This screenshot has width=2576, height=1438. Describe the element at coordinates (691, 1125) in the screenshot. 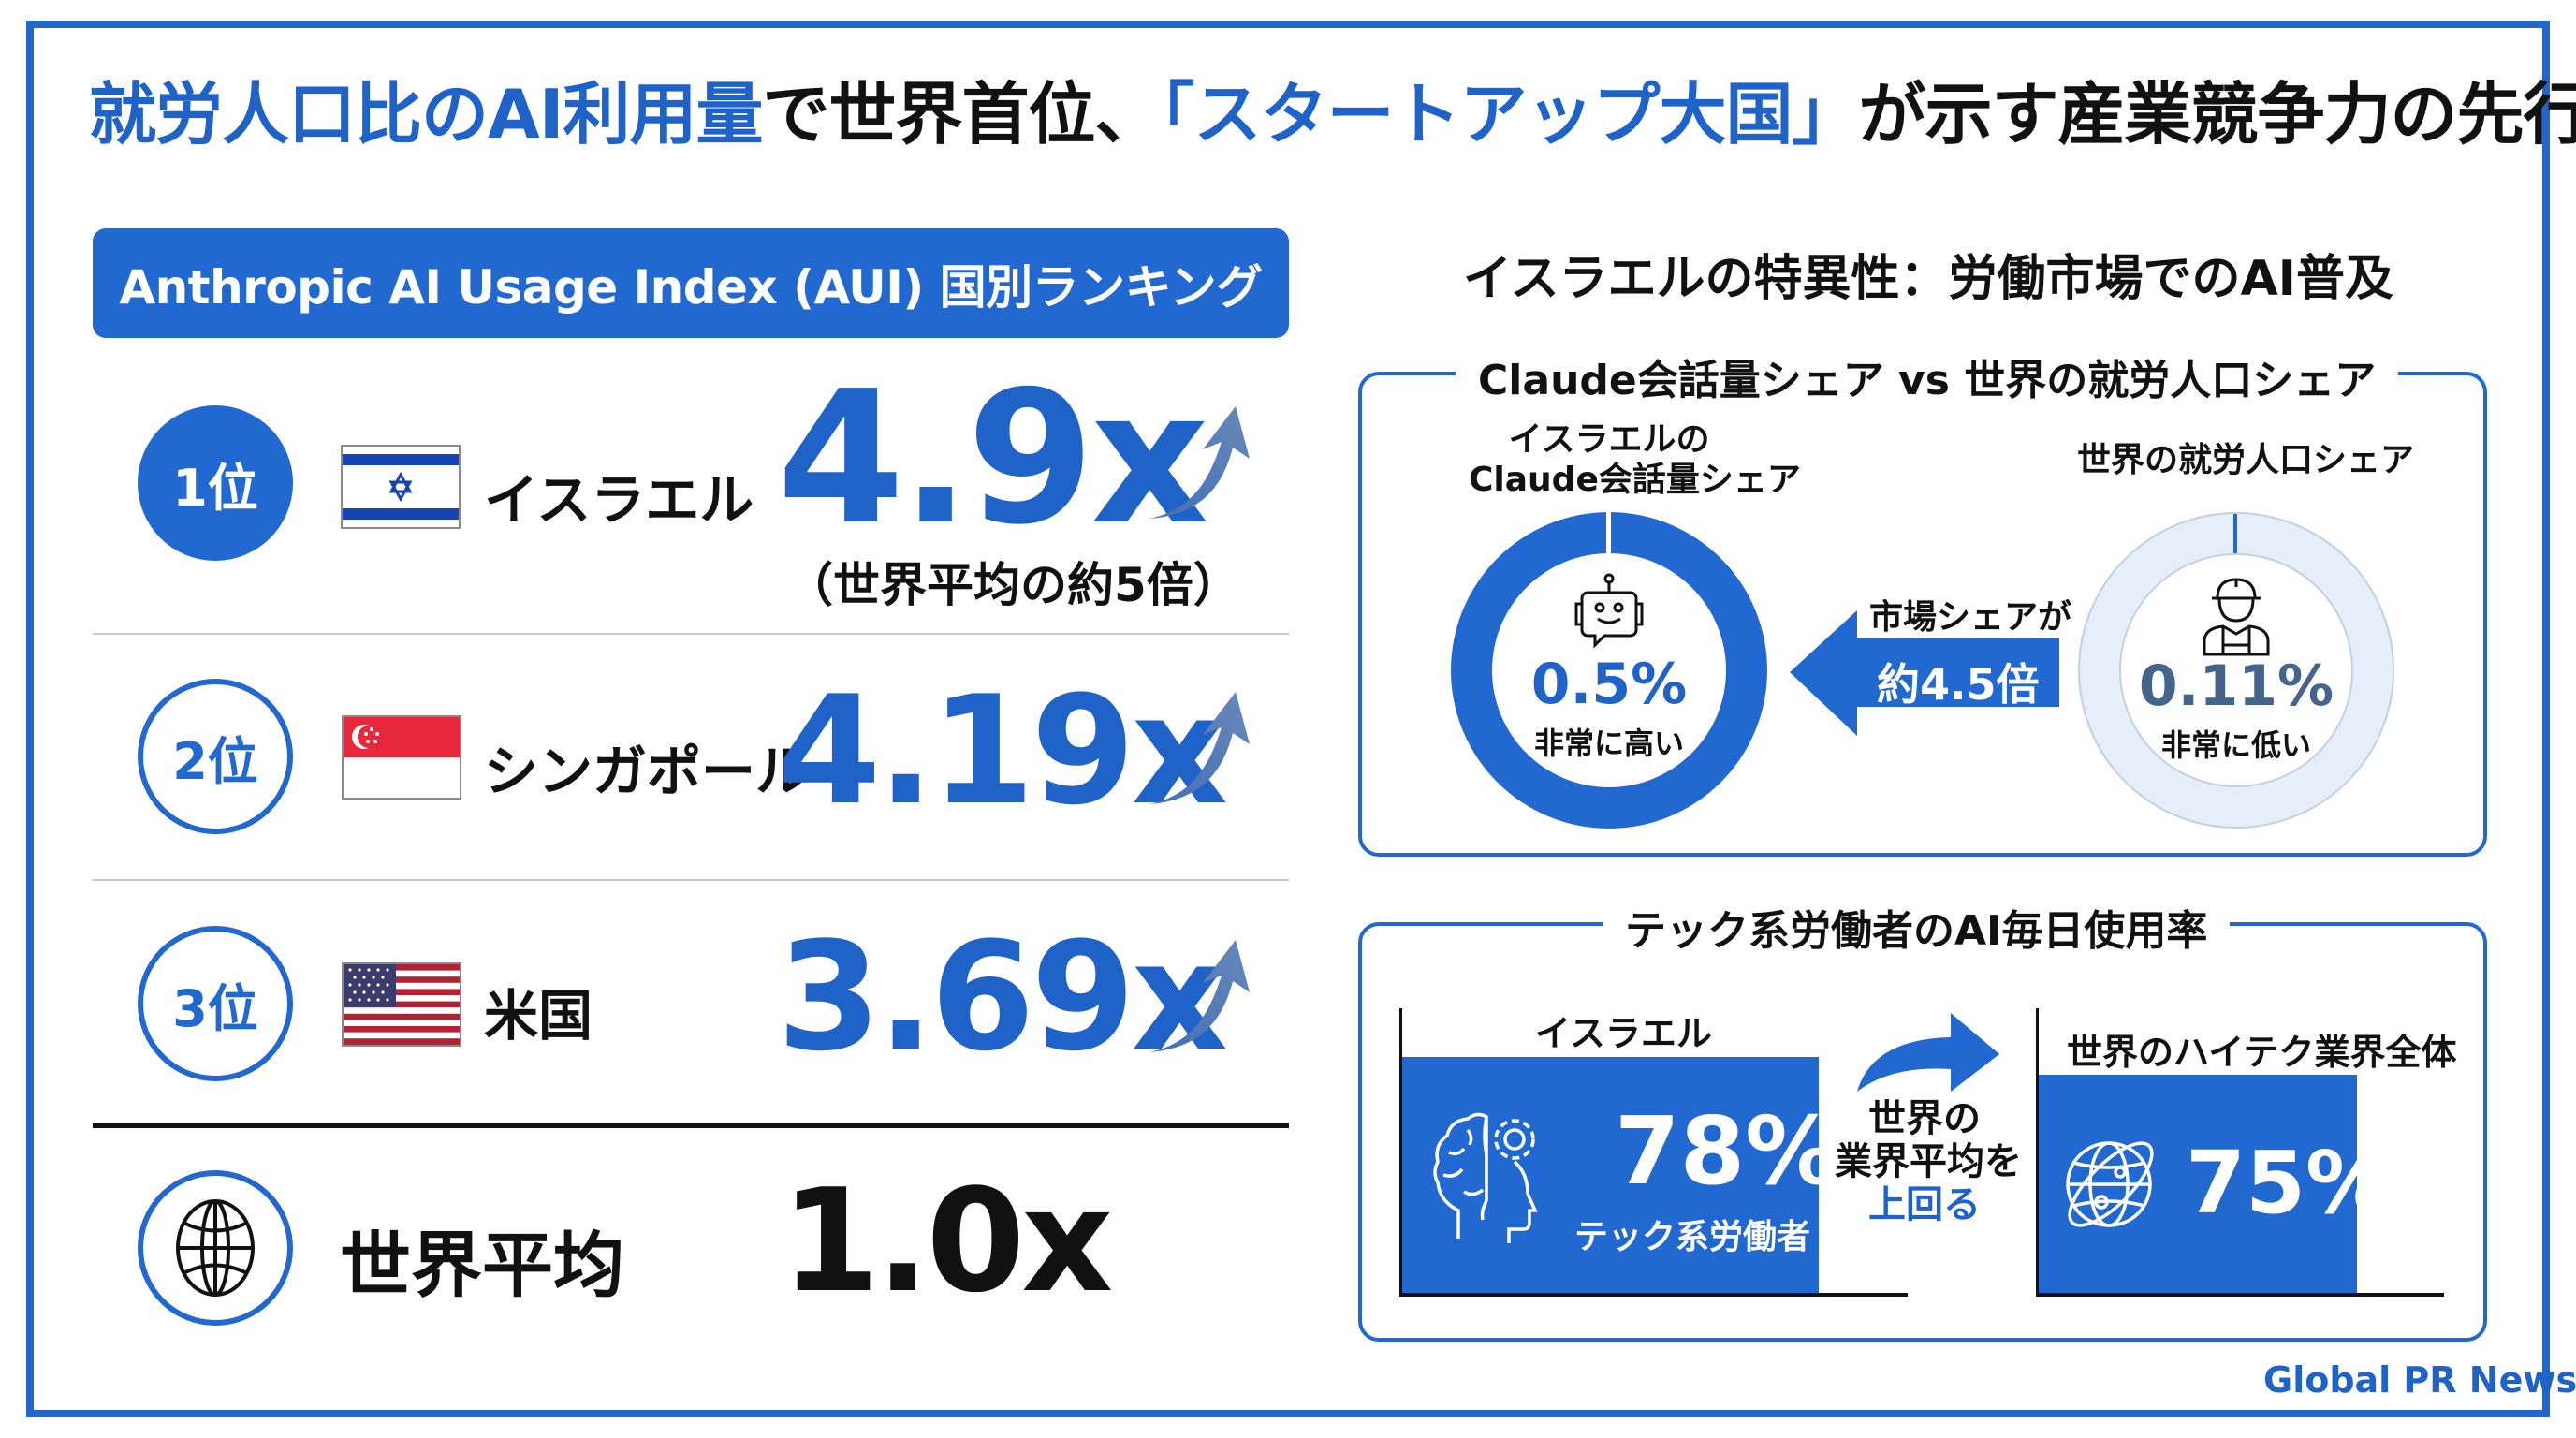

I see `baseline-divider` at that location.